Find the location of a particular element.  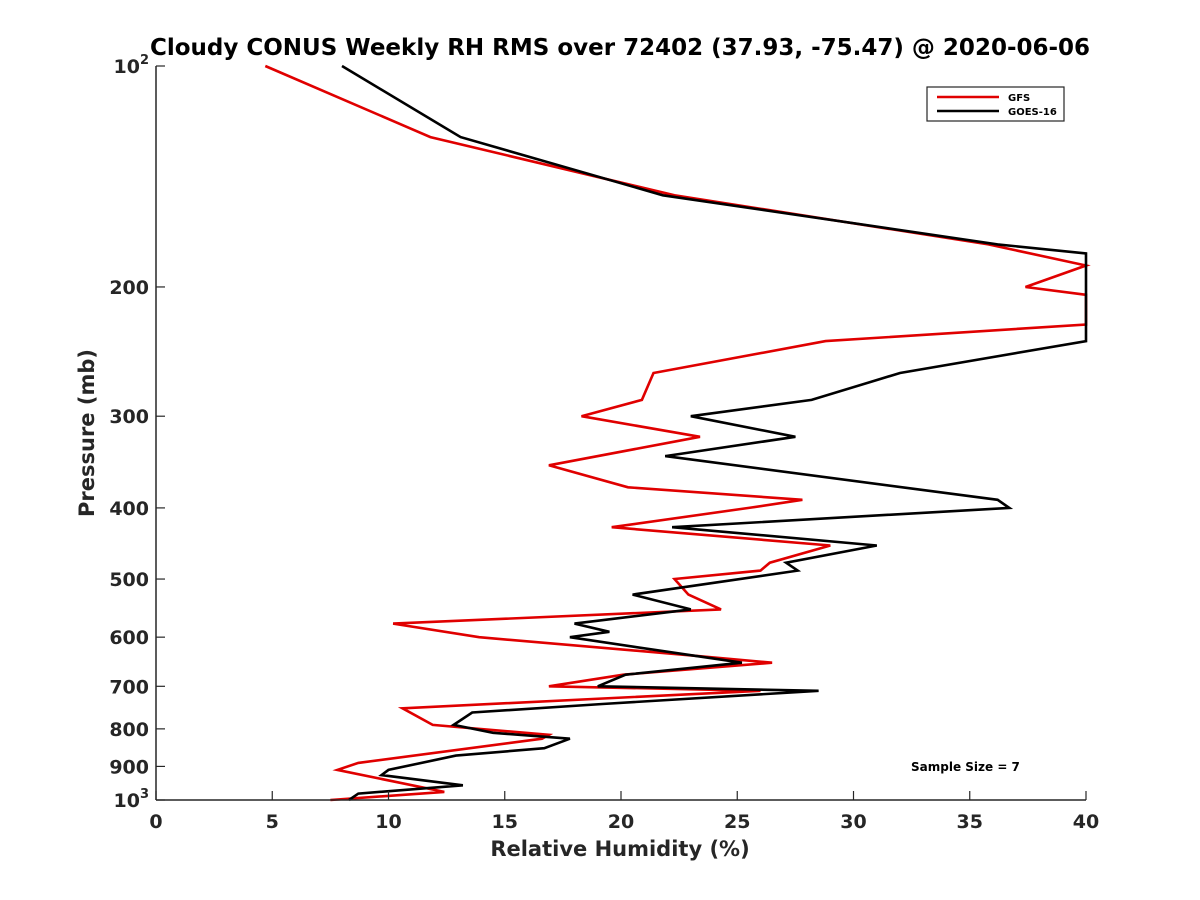

x-tick-label: 40 is located at coordinates (1086, 822).